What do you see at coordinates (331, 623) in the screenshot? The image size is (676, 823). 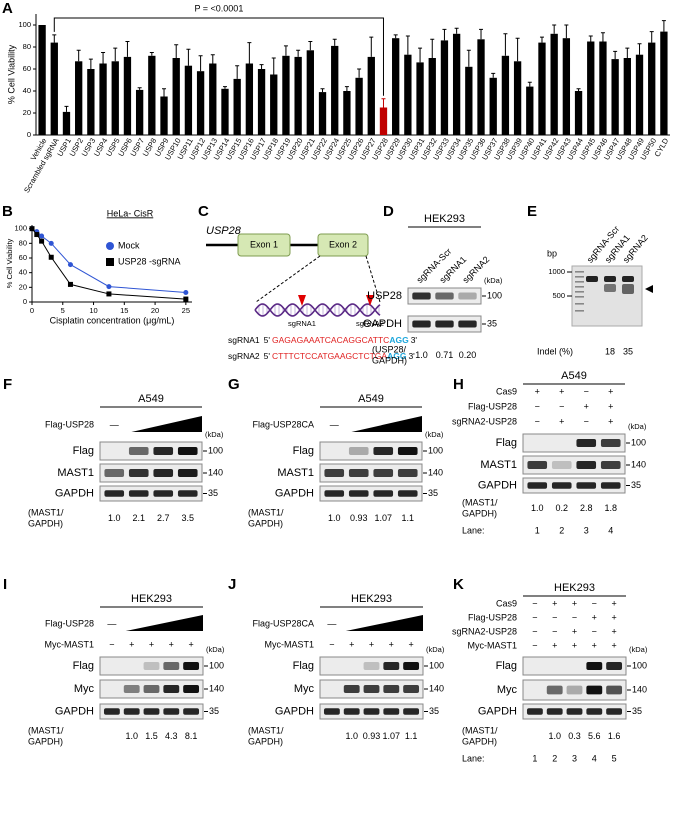 I see `sign: —` at bounding box center [331, 623].